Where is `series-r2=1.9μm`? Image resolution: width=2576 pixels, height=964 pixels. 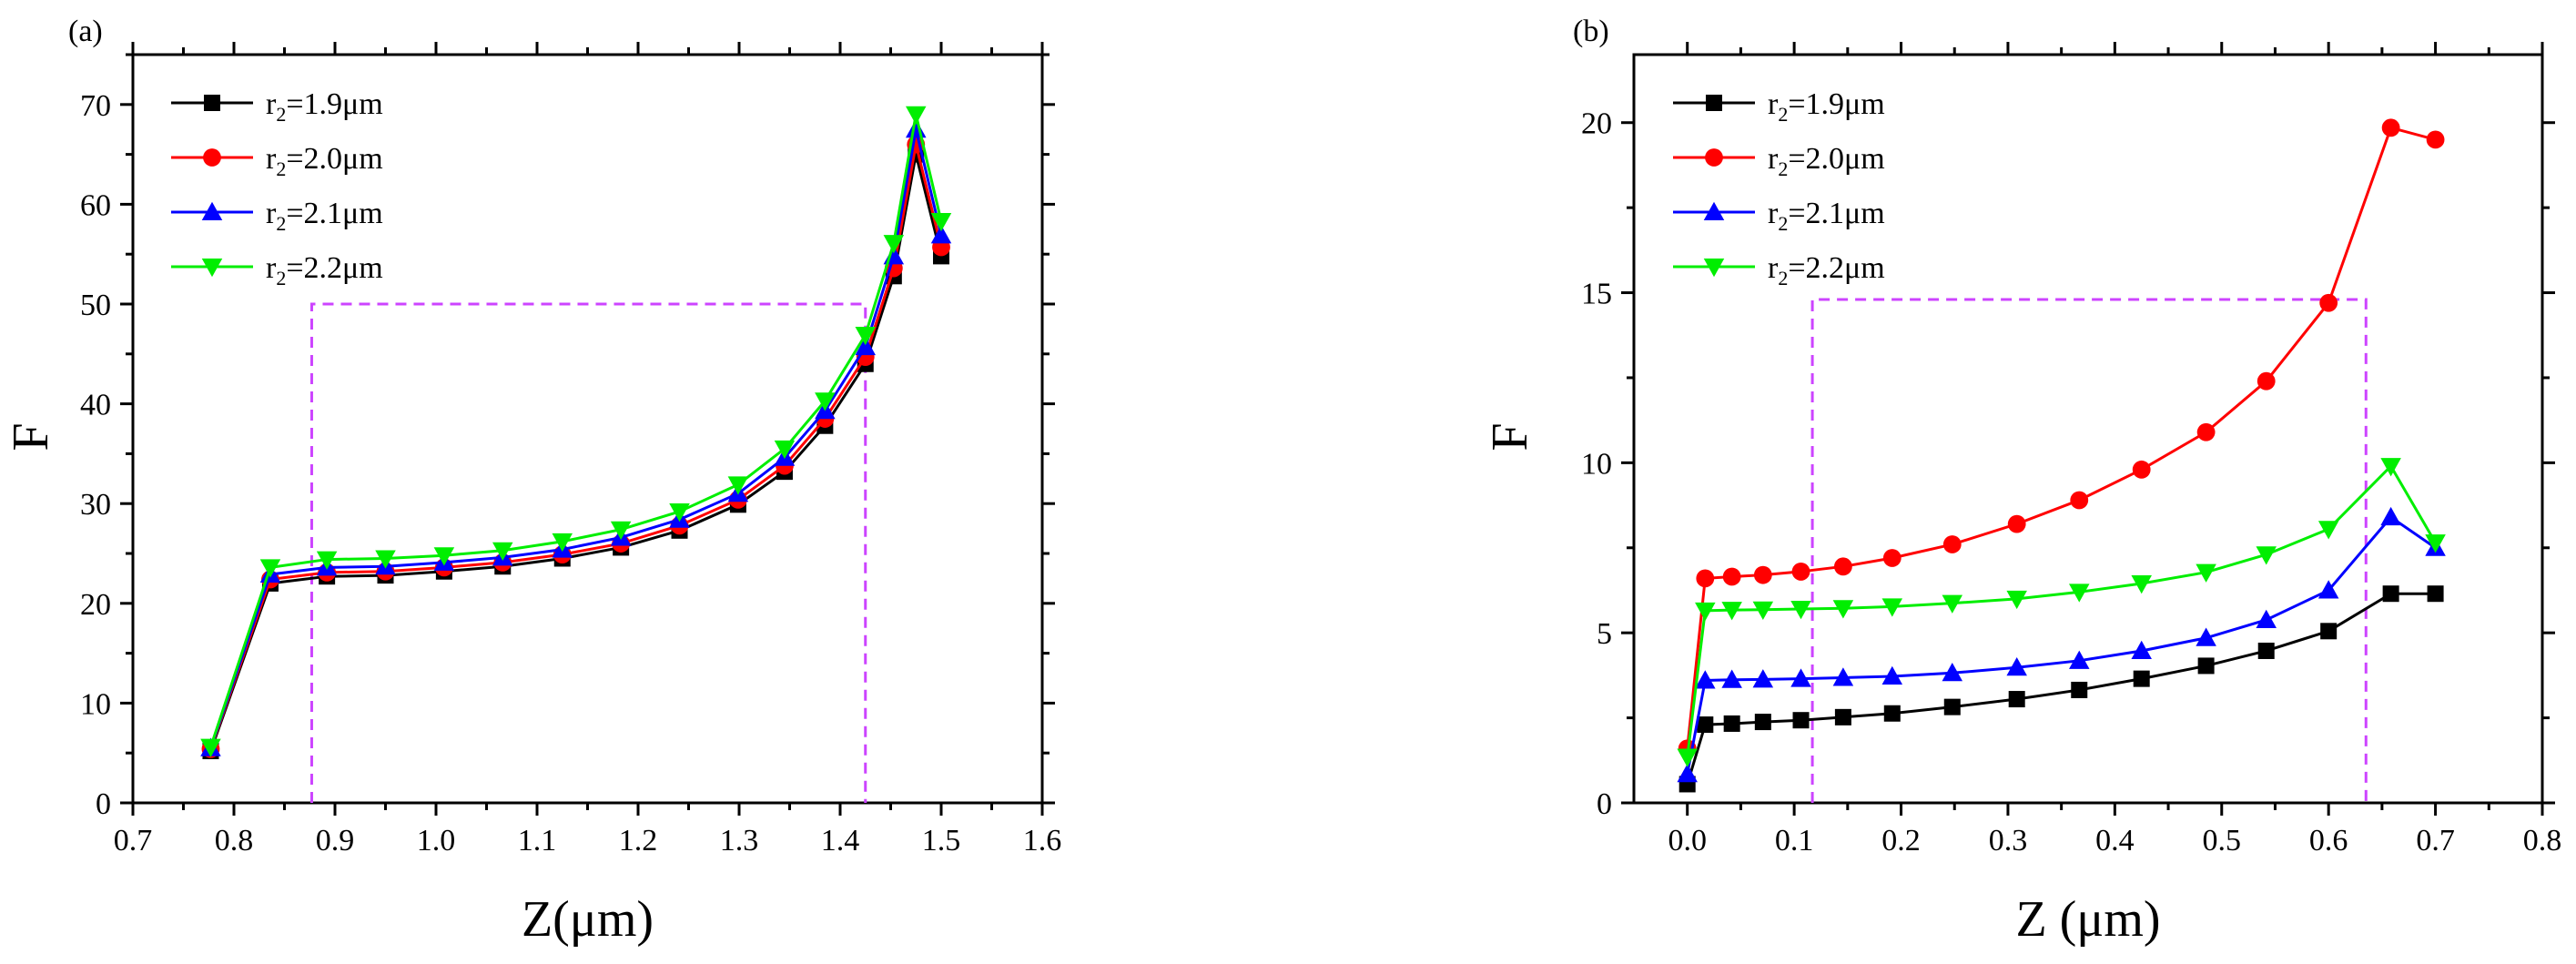
series-r2=1.9μm is located at coordinates (2061, 689).